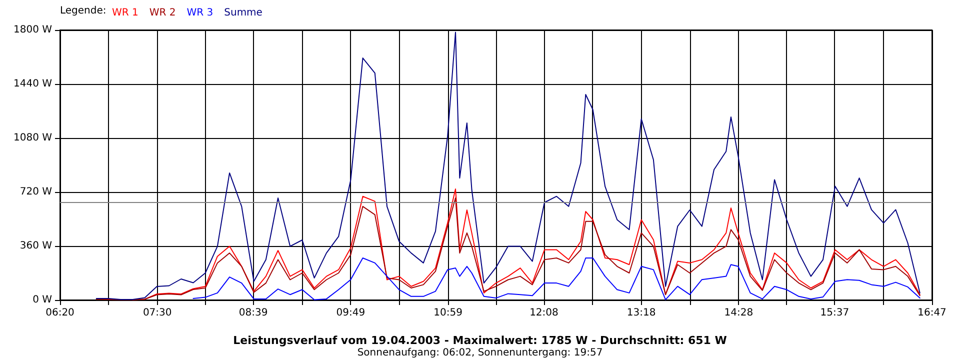 Image resolution: width=960 pixels, height=360 pixels. I want to click on text: WR 3, so click(200, 13).